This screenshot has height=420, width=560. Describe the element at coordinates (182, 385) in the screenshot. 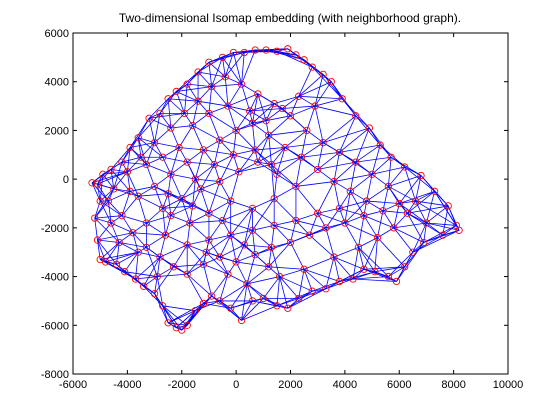

I see `x-tick-label: -2000` at that location.